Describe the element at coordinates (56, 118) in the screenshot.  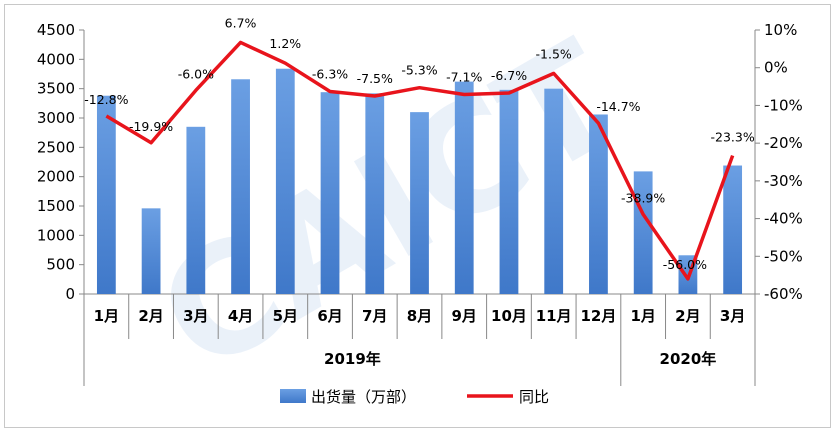
I see `y-left-tick-label: 3000` at that location.